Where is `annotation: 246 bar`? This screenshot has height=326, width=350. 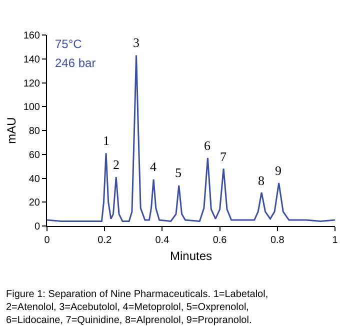 annotation: 246 bar is located at coordinates (75, 63).